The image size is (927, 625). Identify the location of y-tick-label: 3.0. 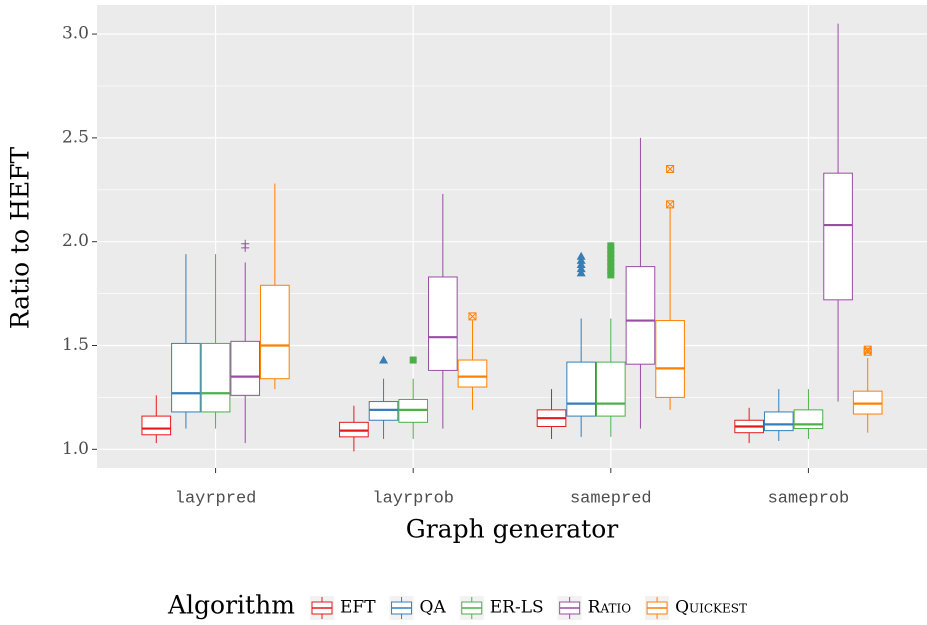
(75, 34).